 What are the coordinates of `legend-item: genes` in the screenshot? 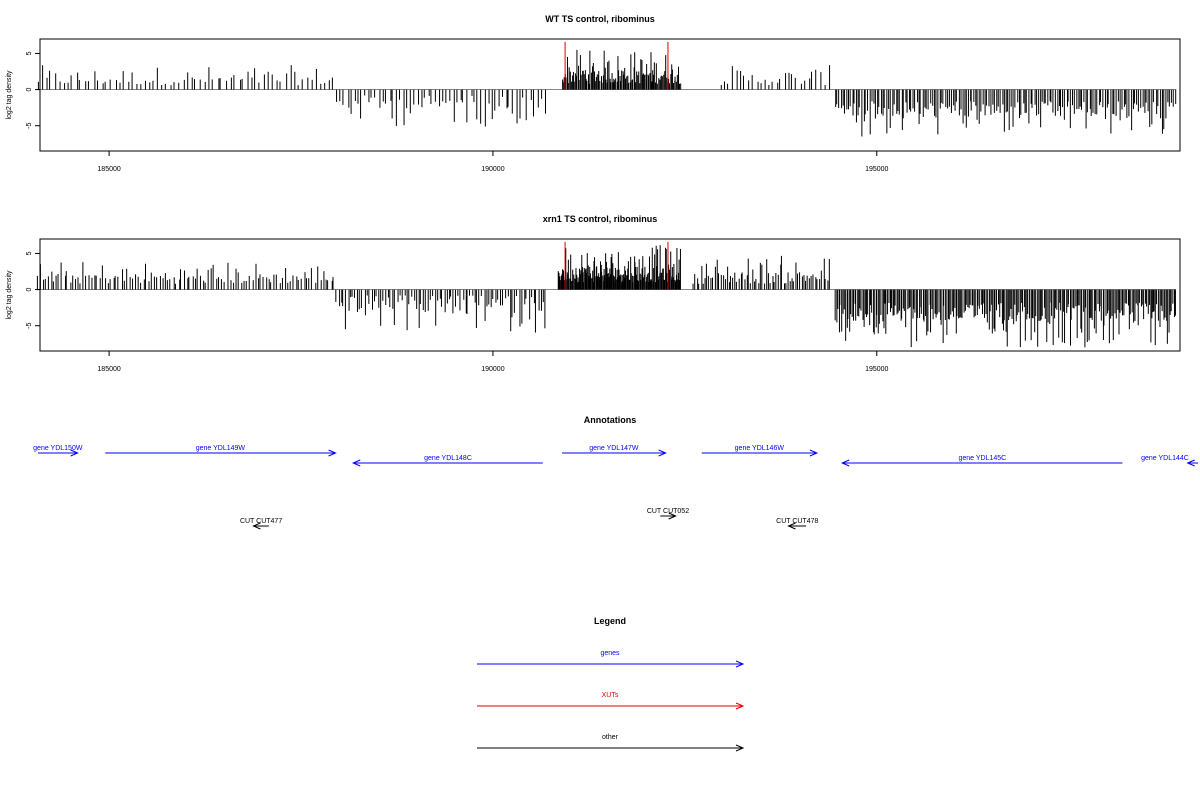 It's located at (611, 659).